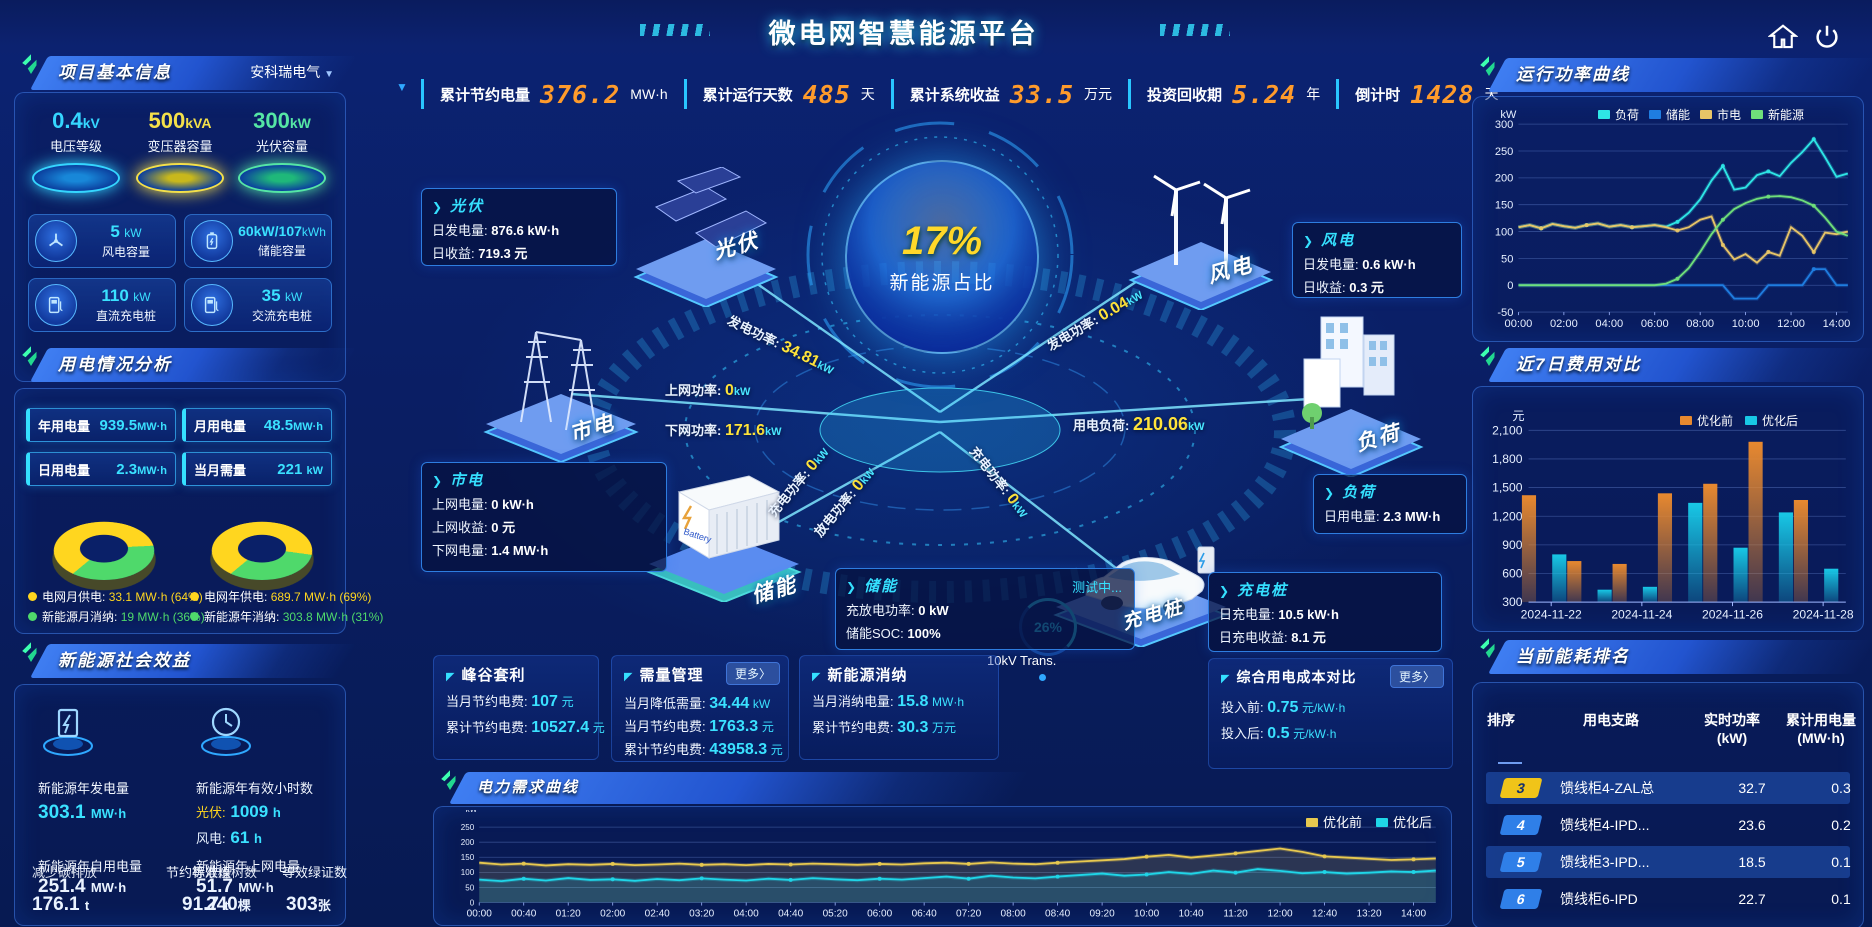  What do you see at coordinates (723, 430) in the screenshot?
I see `flow-grid-import: 下网功率: 171.6kW` at bounding box center [723, 430].